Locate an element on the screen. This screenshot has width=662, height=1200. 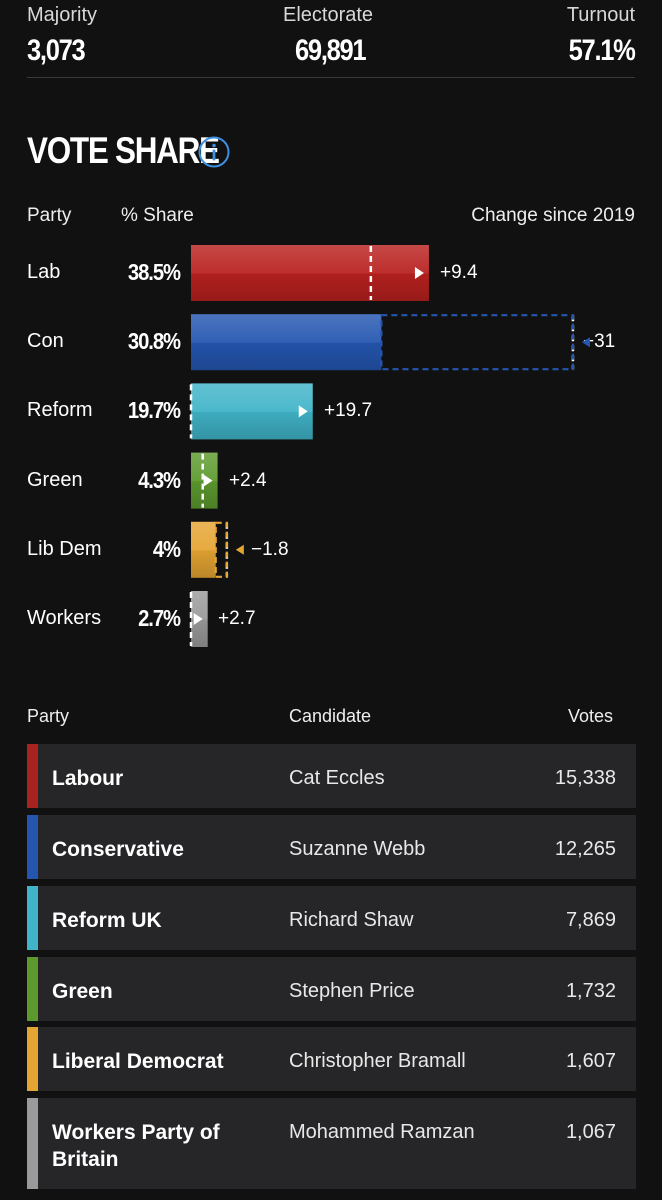
party-name: Reform UK is located at coordinates (107, 920).